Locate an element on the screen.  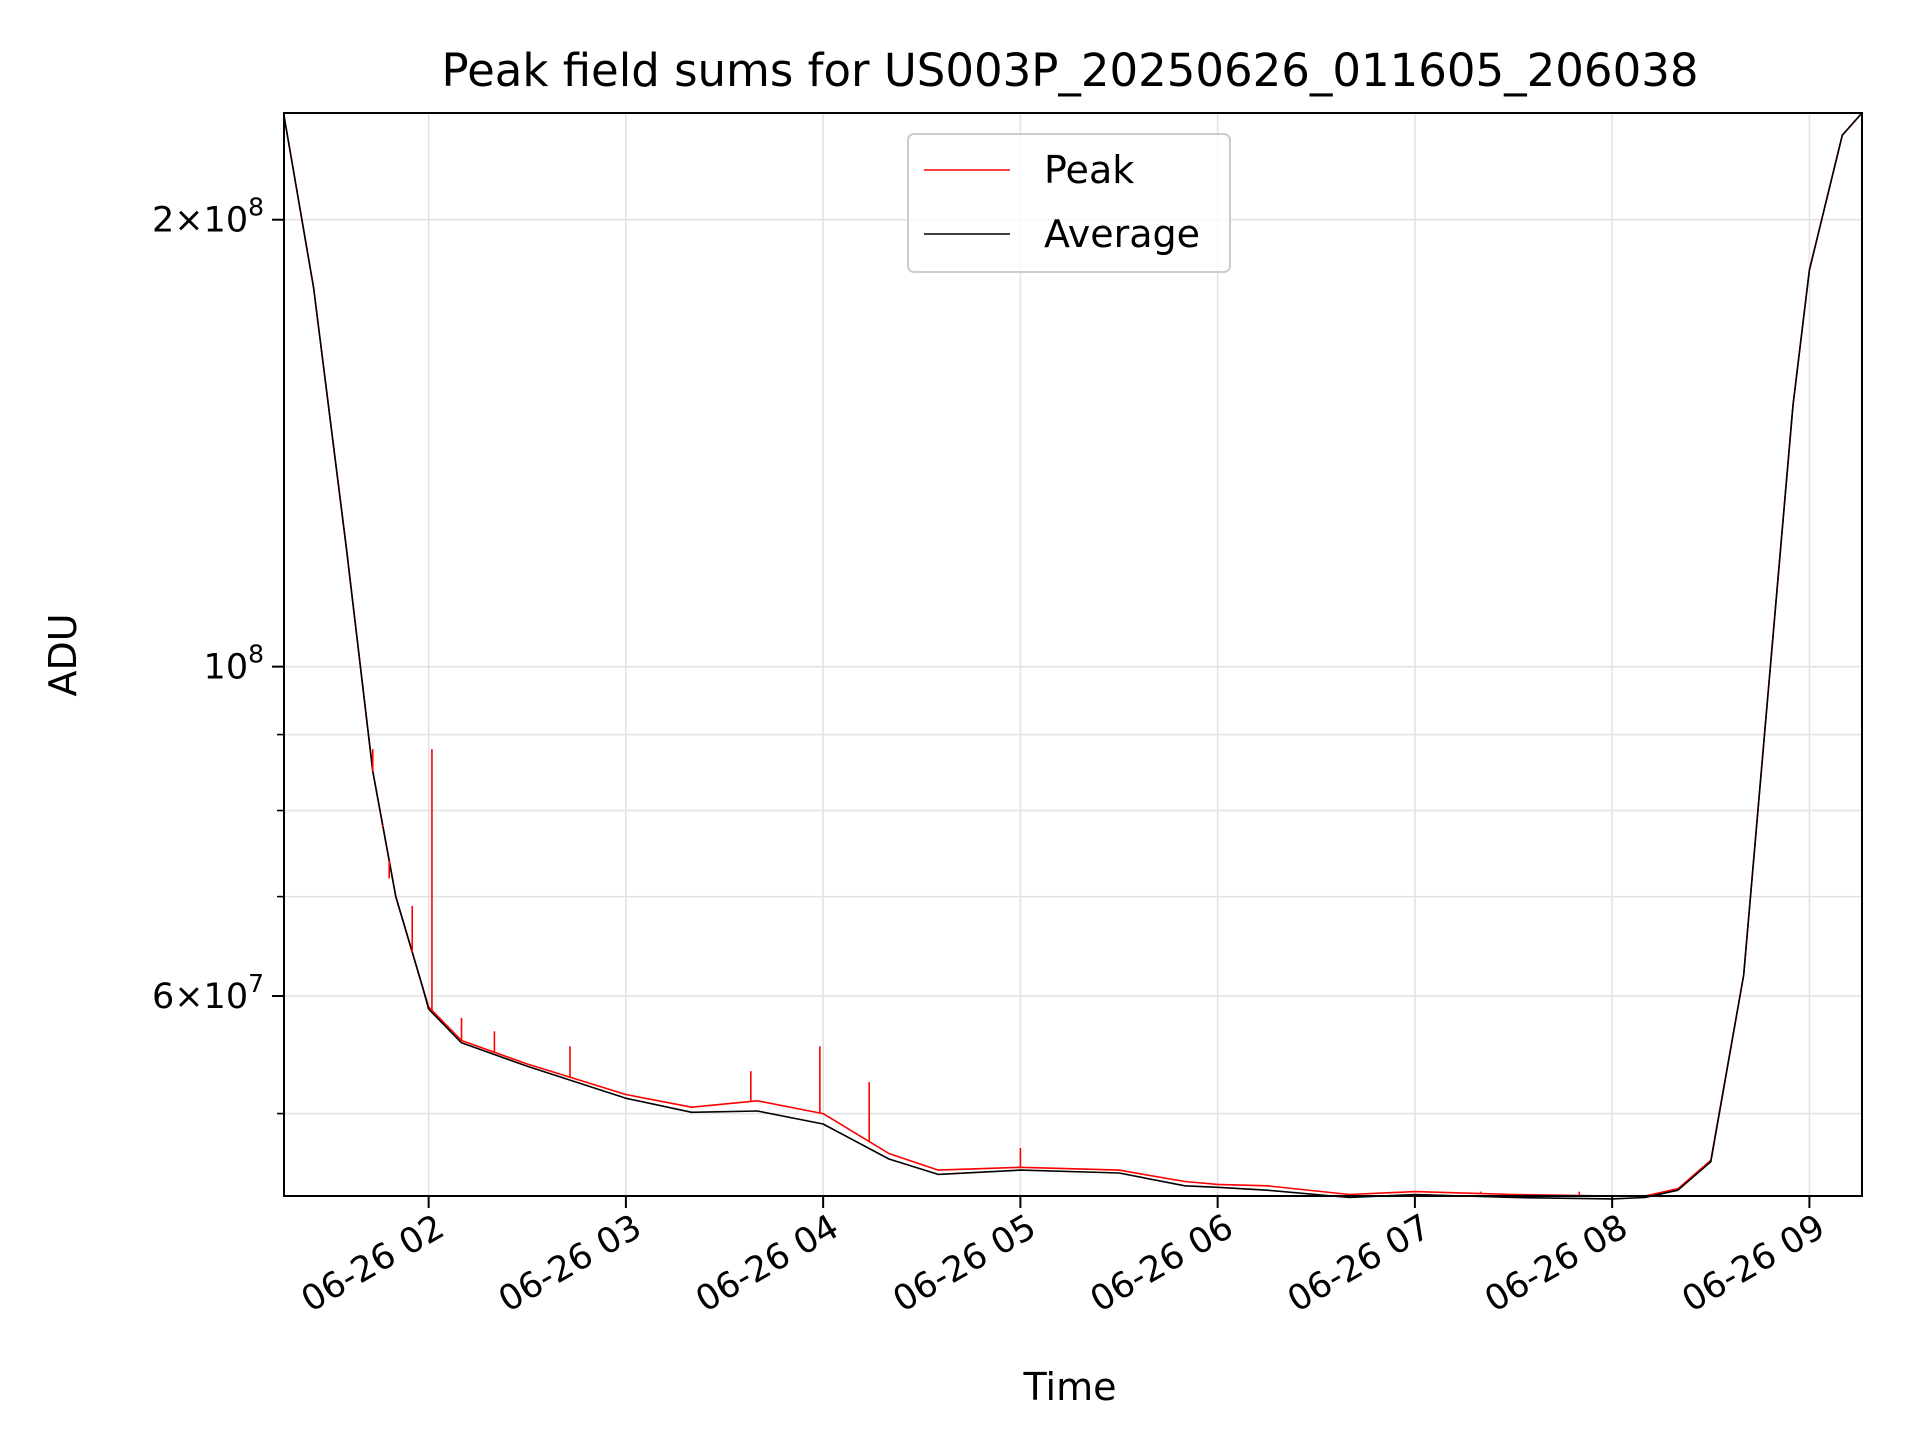
y-axis-label: ADU is located at coordinates (63, 654).